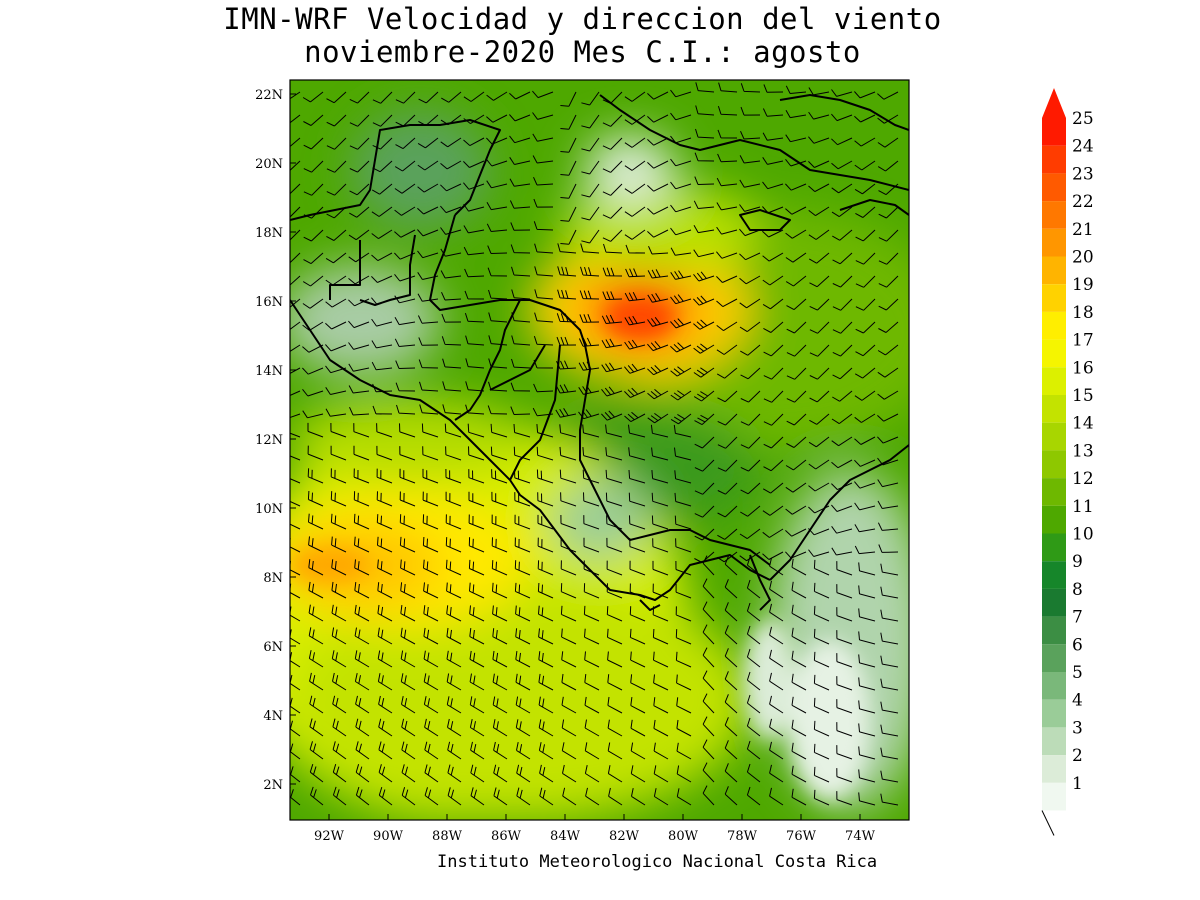  I want to click on longitude-axis: 92W 90W 88W 86W 84W 82W 80W 78W 76W 74W, so click(595, 829).